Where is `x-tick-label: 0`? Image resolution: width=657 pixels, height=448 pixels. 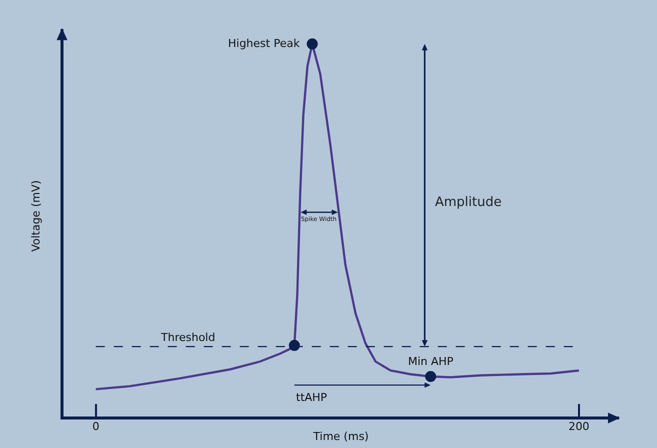
x-tick-label: 0 is located at coordinates (96, 426).